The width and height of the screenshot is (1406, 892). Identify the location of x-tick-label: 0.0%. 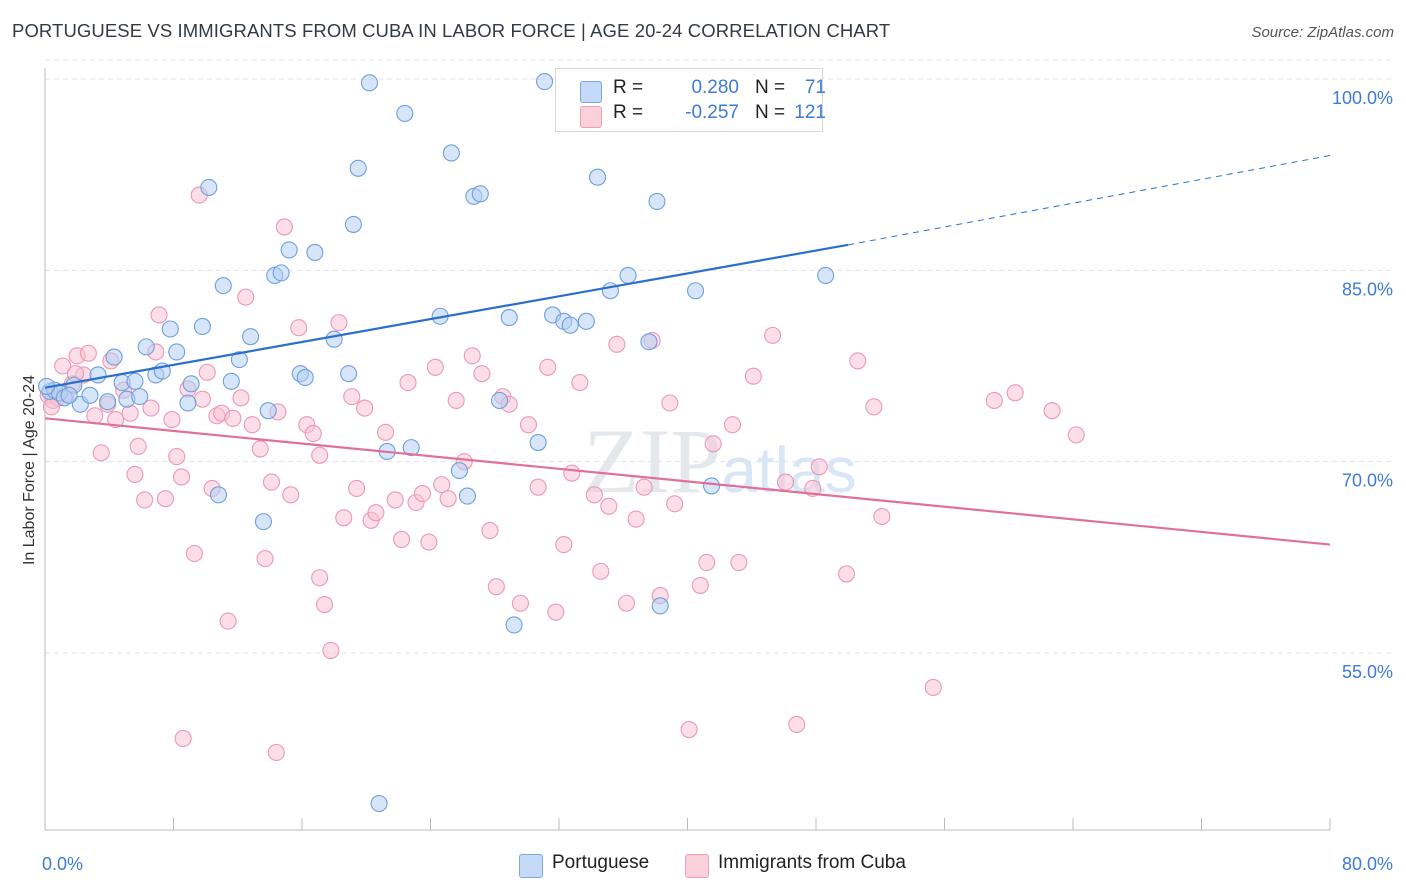
(62, 864).